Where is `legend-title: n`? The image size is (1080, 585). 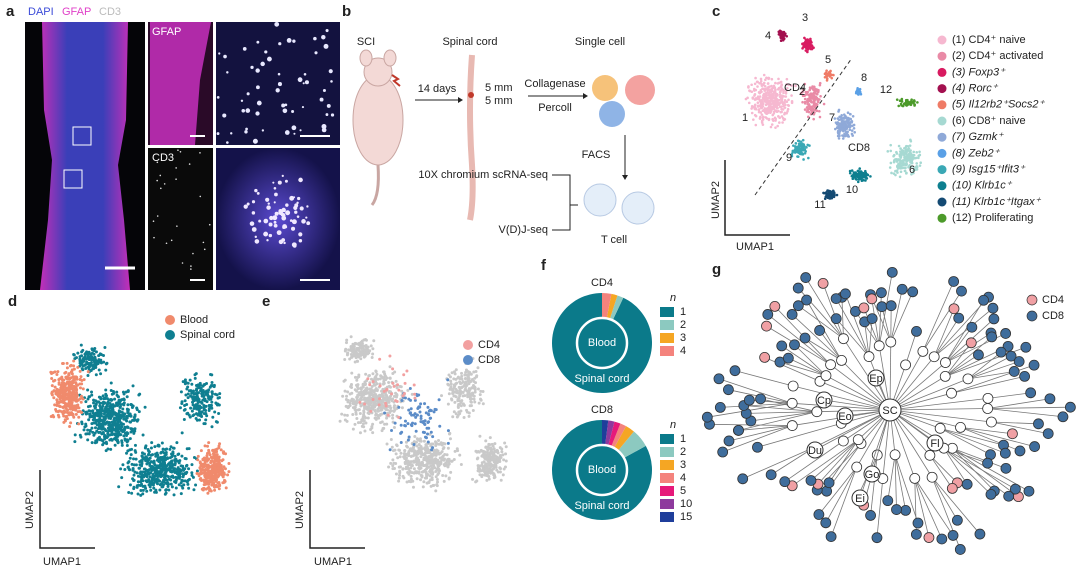 legend-title: n is located at coordinates (673, 425).